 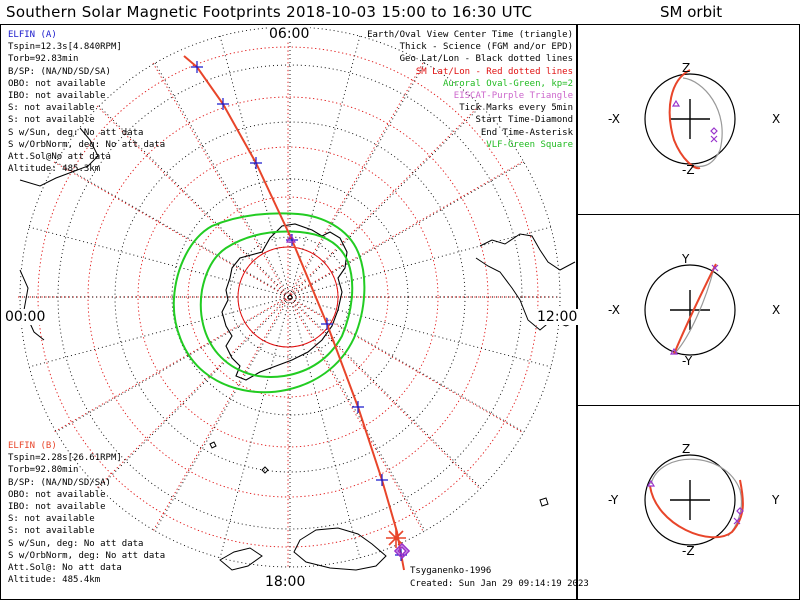 What do you see at coordinates (451, 571) in the screenshot?
I see `model-label: Tsyganenko-1996` at bounding box center [451, 571].